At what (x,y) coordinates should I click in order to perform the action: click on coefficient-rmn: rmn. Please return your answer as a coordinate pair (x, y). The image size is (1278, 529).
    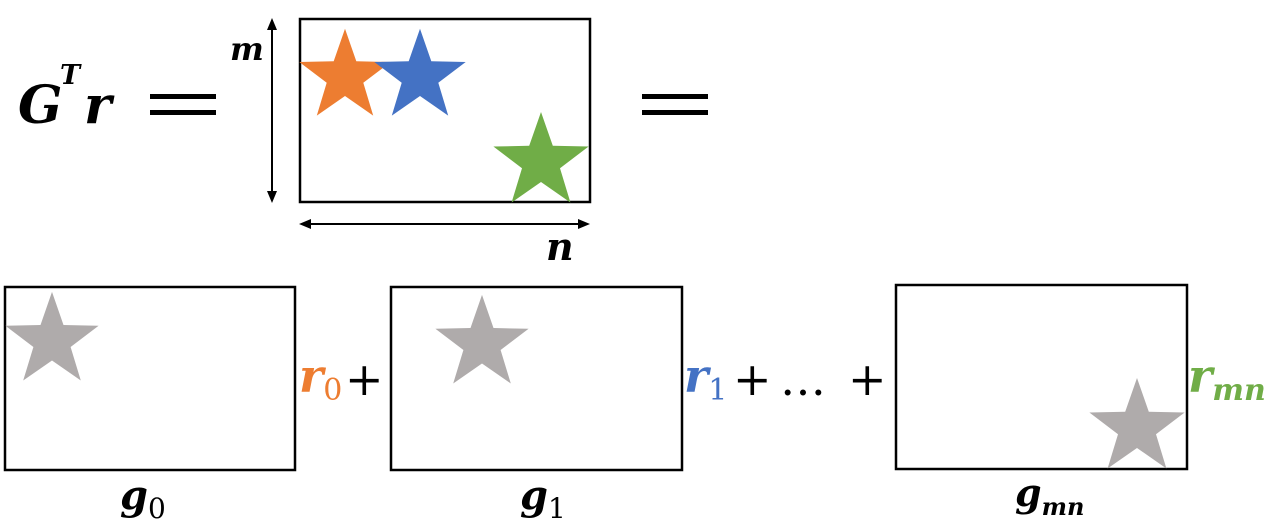
    Looking at the image, I should click on (1227, 378).